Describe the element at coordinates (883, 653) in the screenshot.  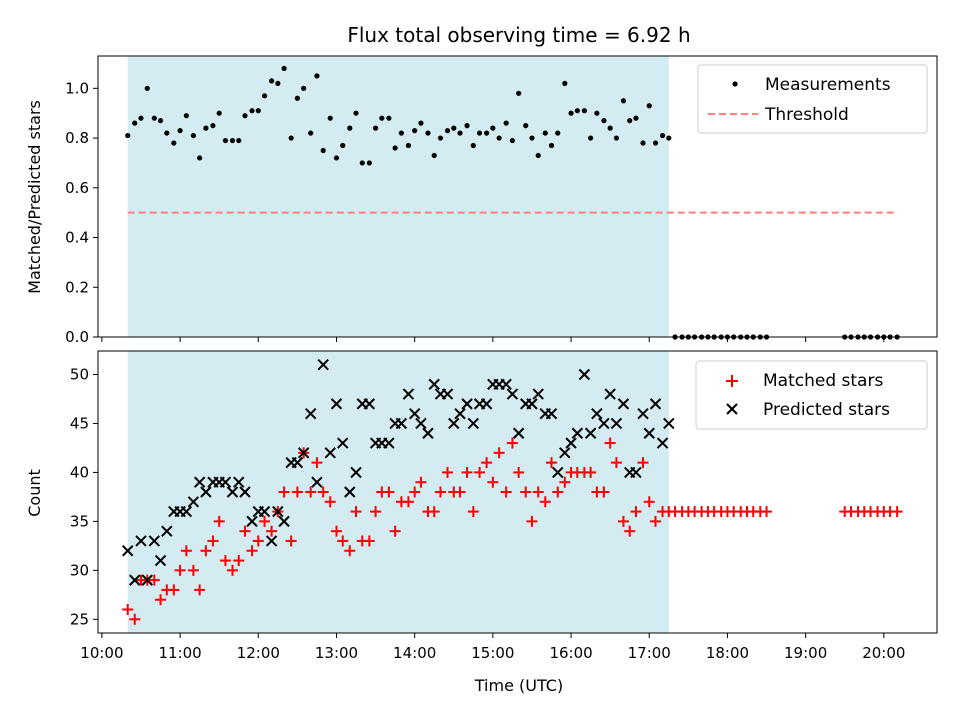
I see `x-tick-label: 20:00` at that location.